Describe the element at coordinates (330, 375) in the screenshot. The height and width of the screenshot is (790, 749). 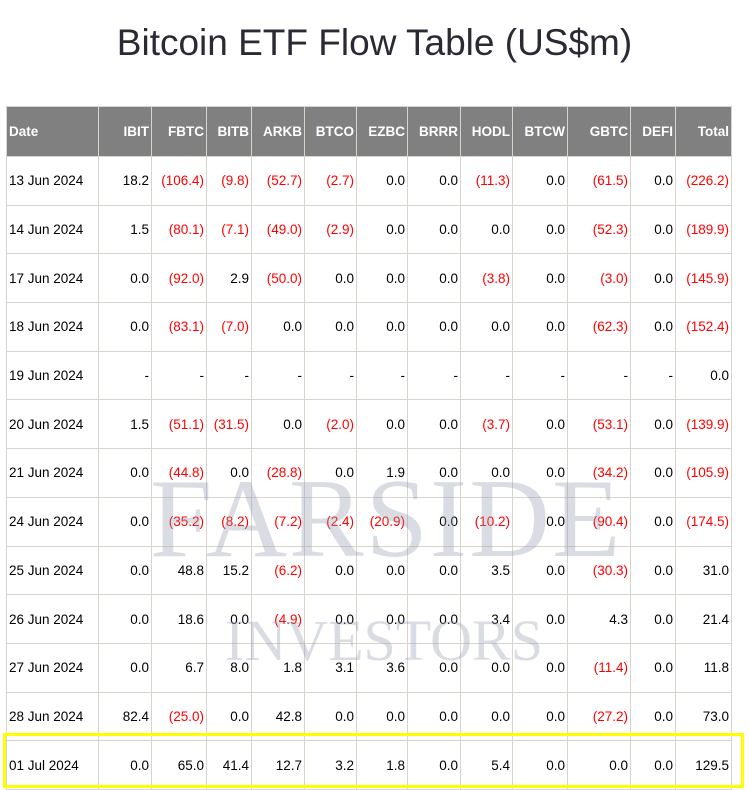
I see `flow-cell-btco: -` at that location.